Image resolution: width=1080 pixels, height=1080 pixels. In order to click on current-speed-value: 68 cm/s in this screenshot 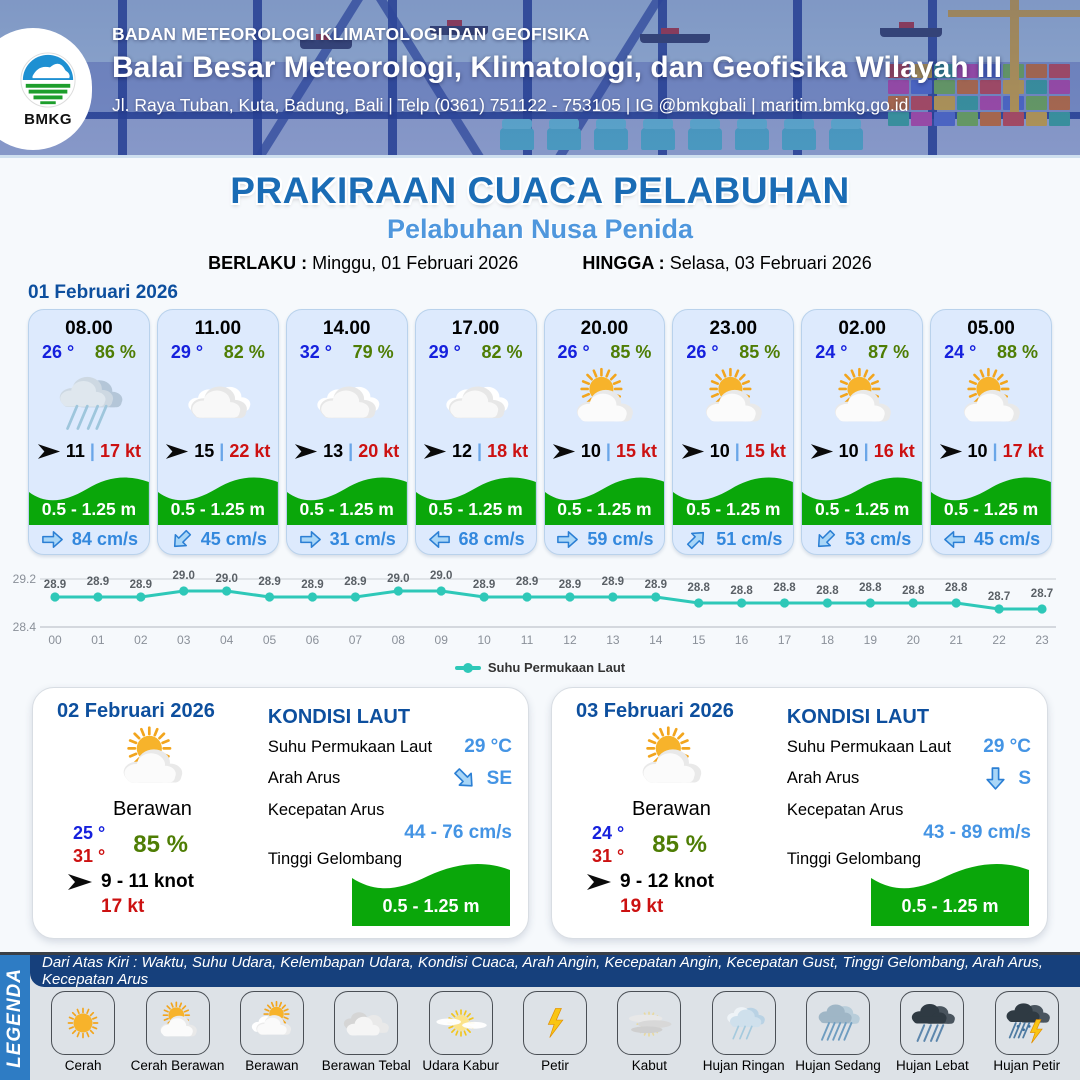, I will do `click(491, 539)`.